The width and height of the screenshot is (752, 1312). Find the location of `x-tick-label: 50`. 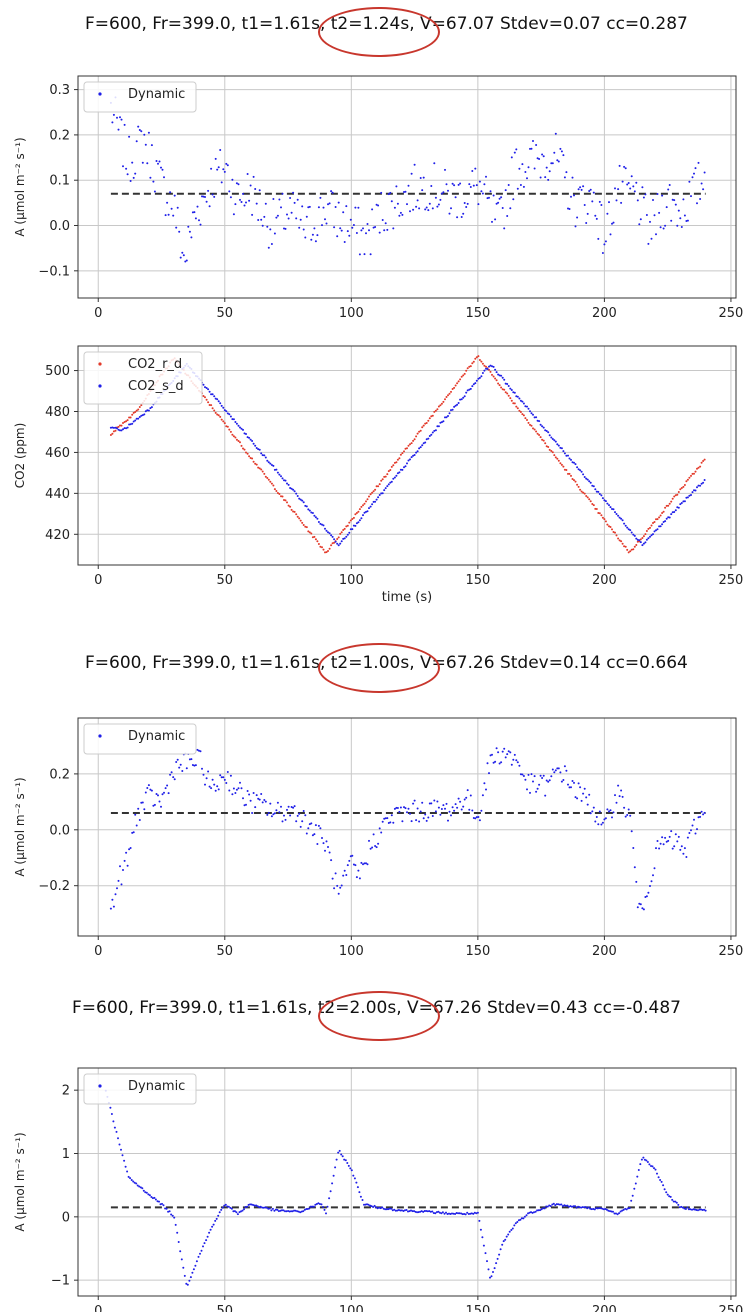

x-tick-label: 50 is located at coordinates (225, 580).